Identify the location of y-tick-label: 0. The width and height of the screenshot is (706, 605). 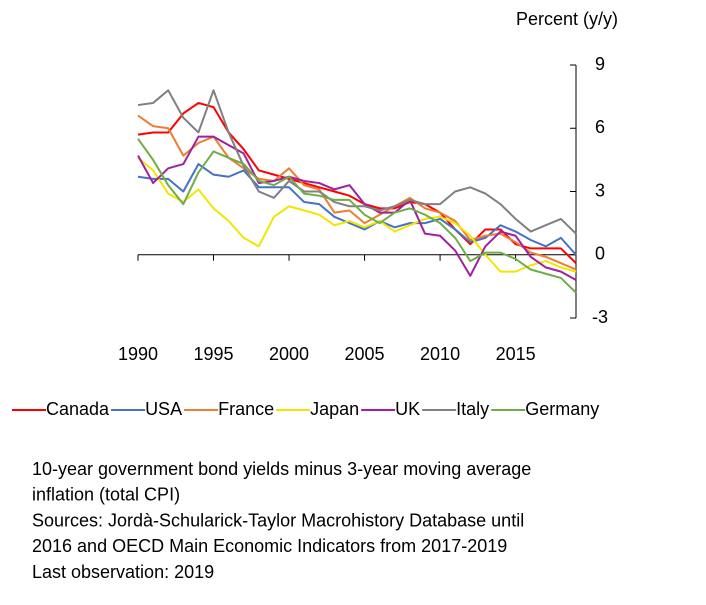
(600, 254).